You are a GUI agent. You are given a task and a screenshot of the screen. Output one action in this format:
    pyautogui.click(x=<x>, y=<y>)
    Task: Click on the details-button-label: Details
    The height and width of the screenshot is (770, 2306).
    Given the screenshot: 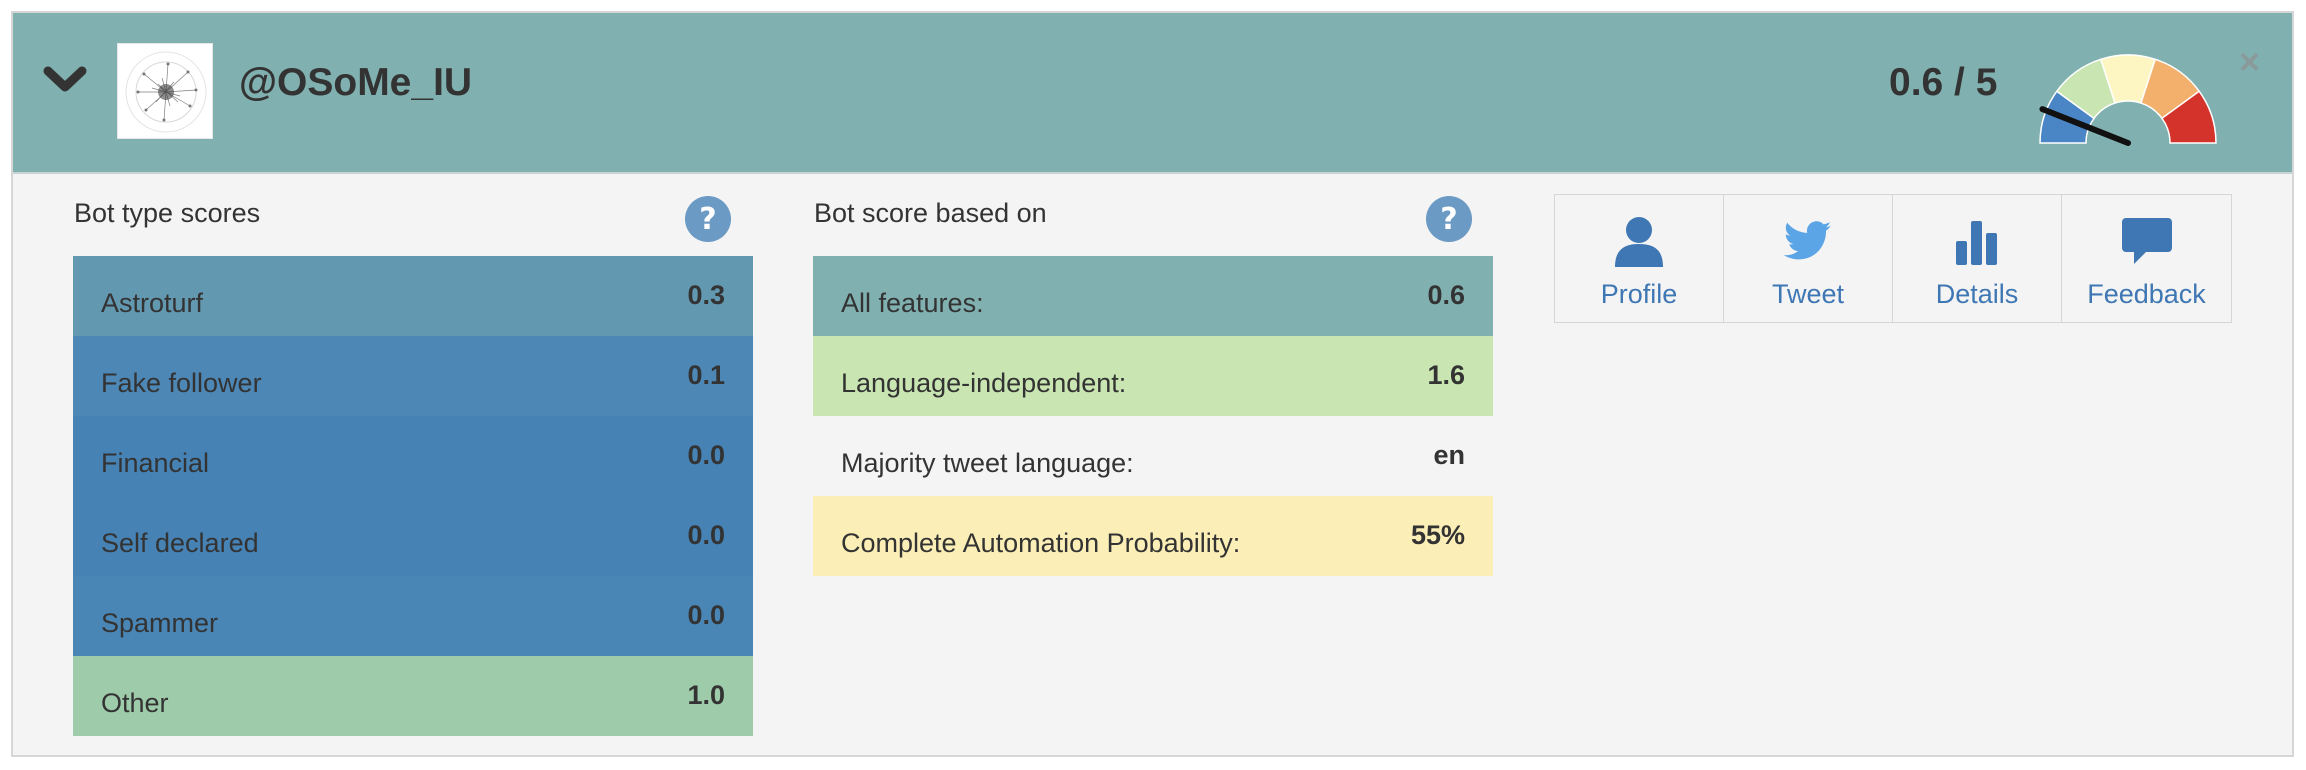 What is the action you would take?
    pyautogui.click(x=1977, y=294)
    